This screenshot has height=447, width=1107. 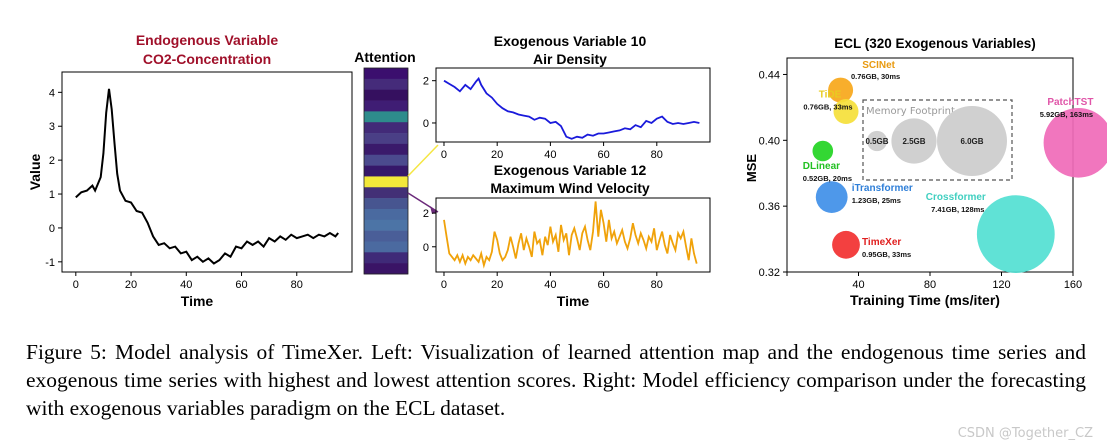 What do you see at coordinates (207, 176) in the screenshot?
I see `endo-series-line` at bounding box center [207, 176].